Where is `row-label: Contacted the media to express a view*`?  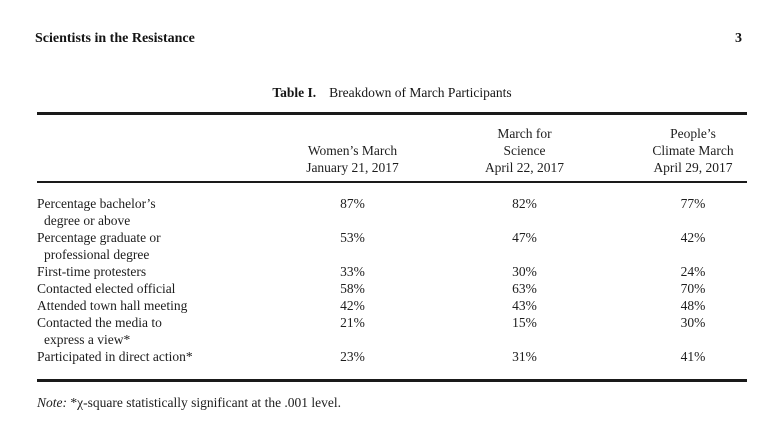
row-label: Contacted the media to express a view* is located at coordinates (99, 331).